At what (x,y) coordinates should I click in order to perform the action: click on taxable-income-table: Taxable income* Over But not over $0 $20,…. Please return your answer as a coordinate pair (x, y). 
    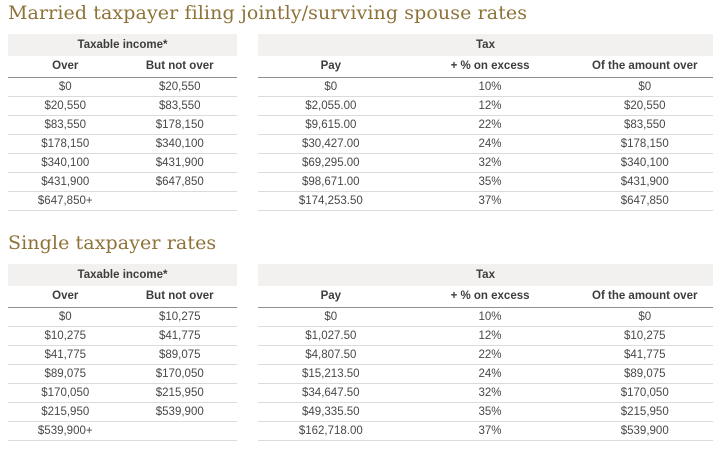
    Looking at the image, I should click on (122, 122).